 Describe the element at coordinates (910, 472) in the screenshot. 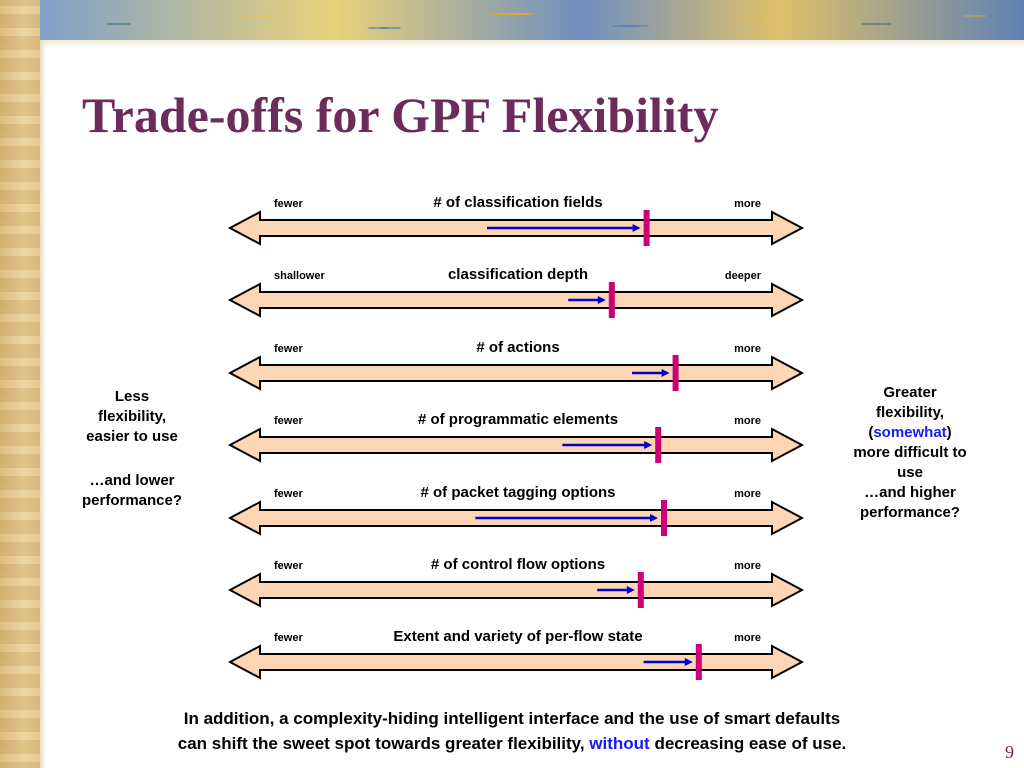

I see `right-annotation-line: use` at that location.